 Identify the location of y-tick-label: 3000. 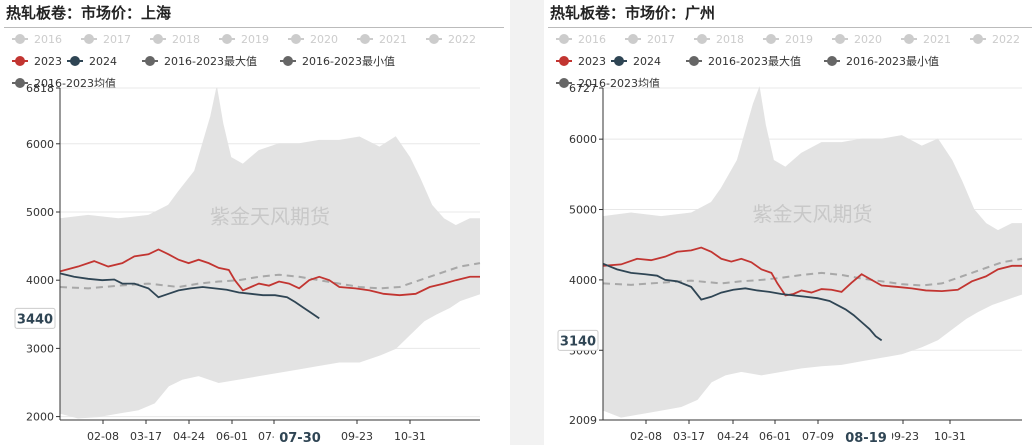
(40, 348).